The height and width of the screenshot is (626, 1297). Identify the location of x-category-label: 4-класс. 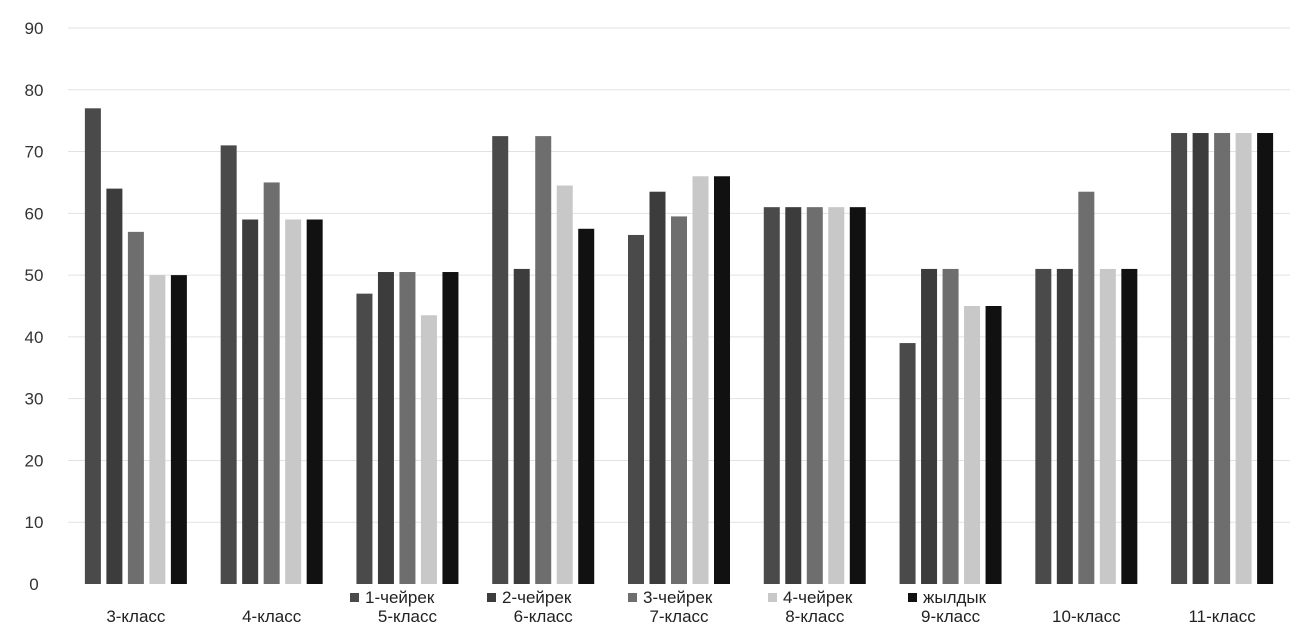
(272, 616).